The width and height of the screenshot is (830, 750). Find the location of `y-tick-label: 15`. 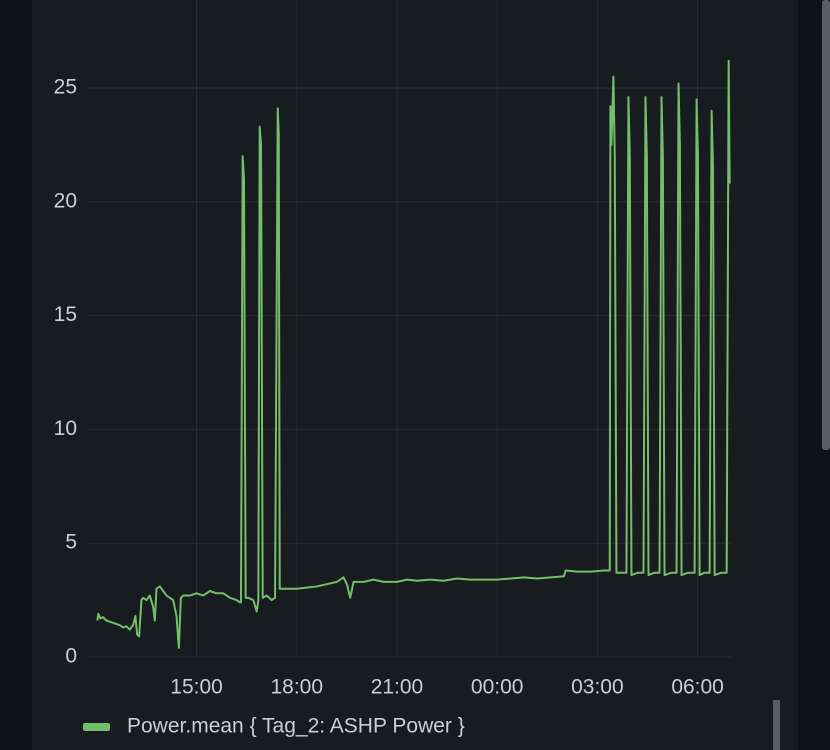

y-tick-label: 15 is located at coordinates (65, 314).